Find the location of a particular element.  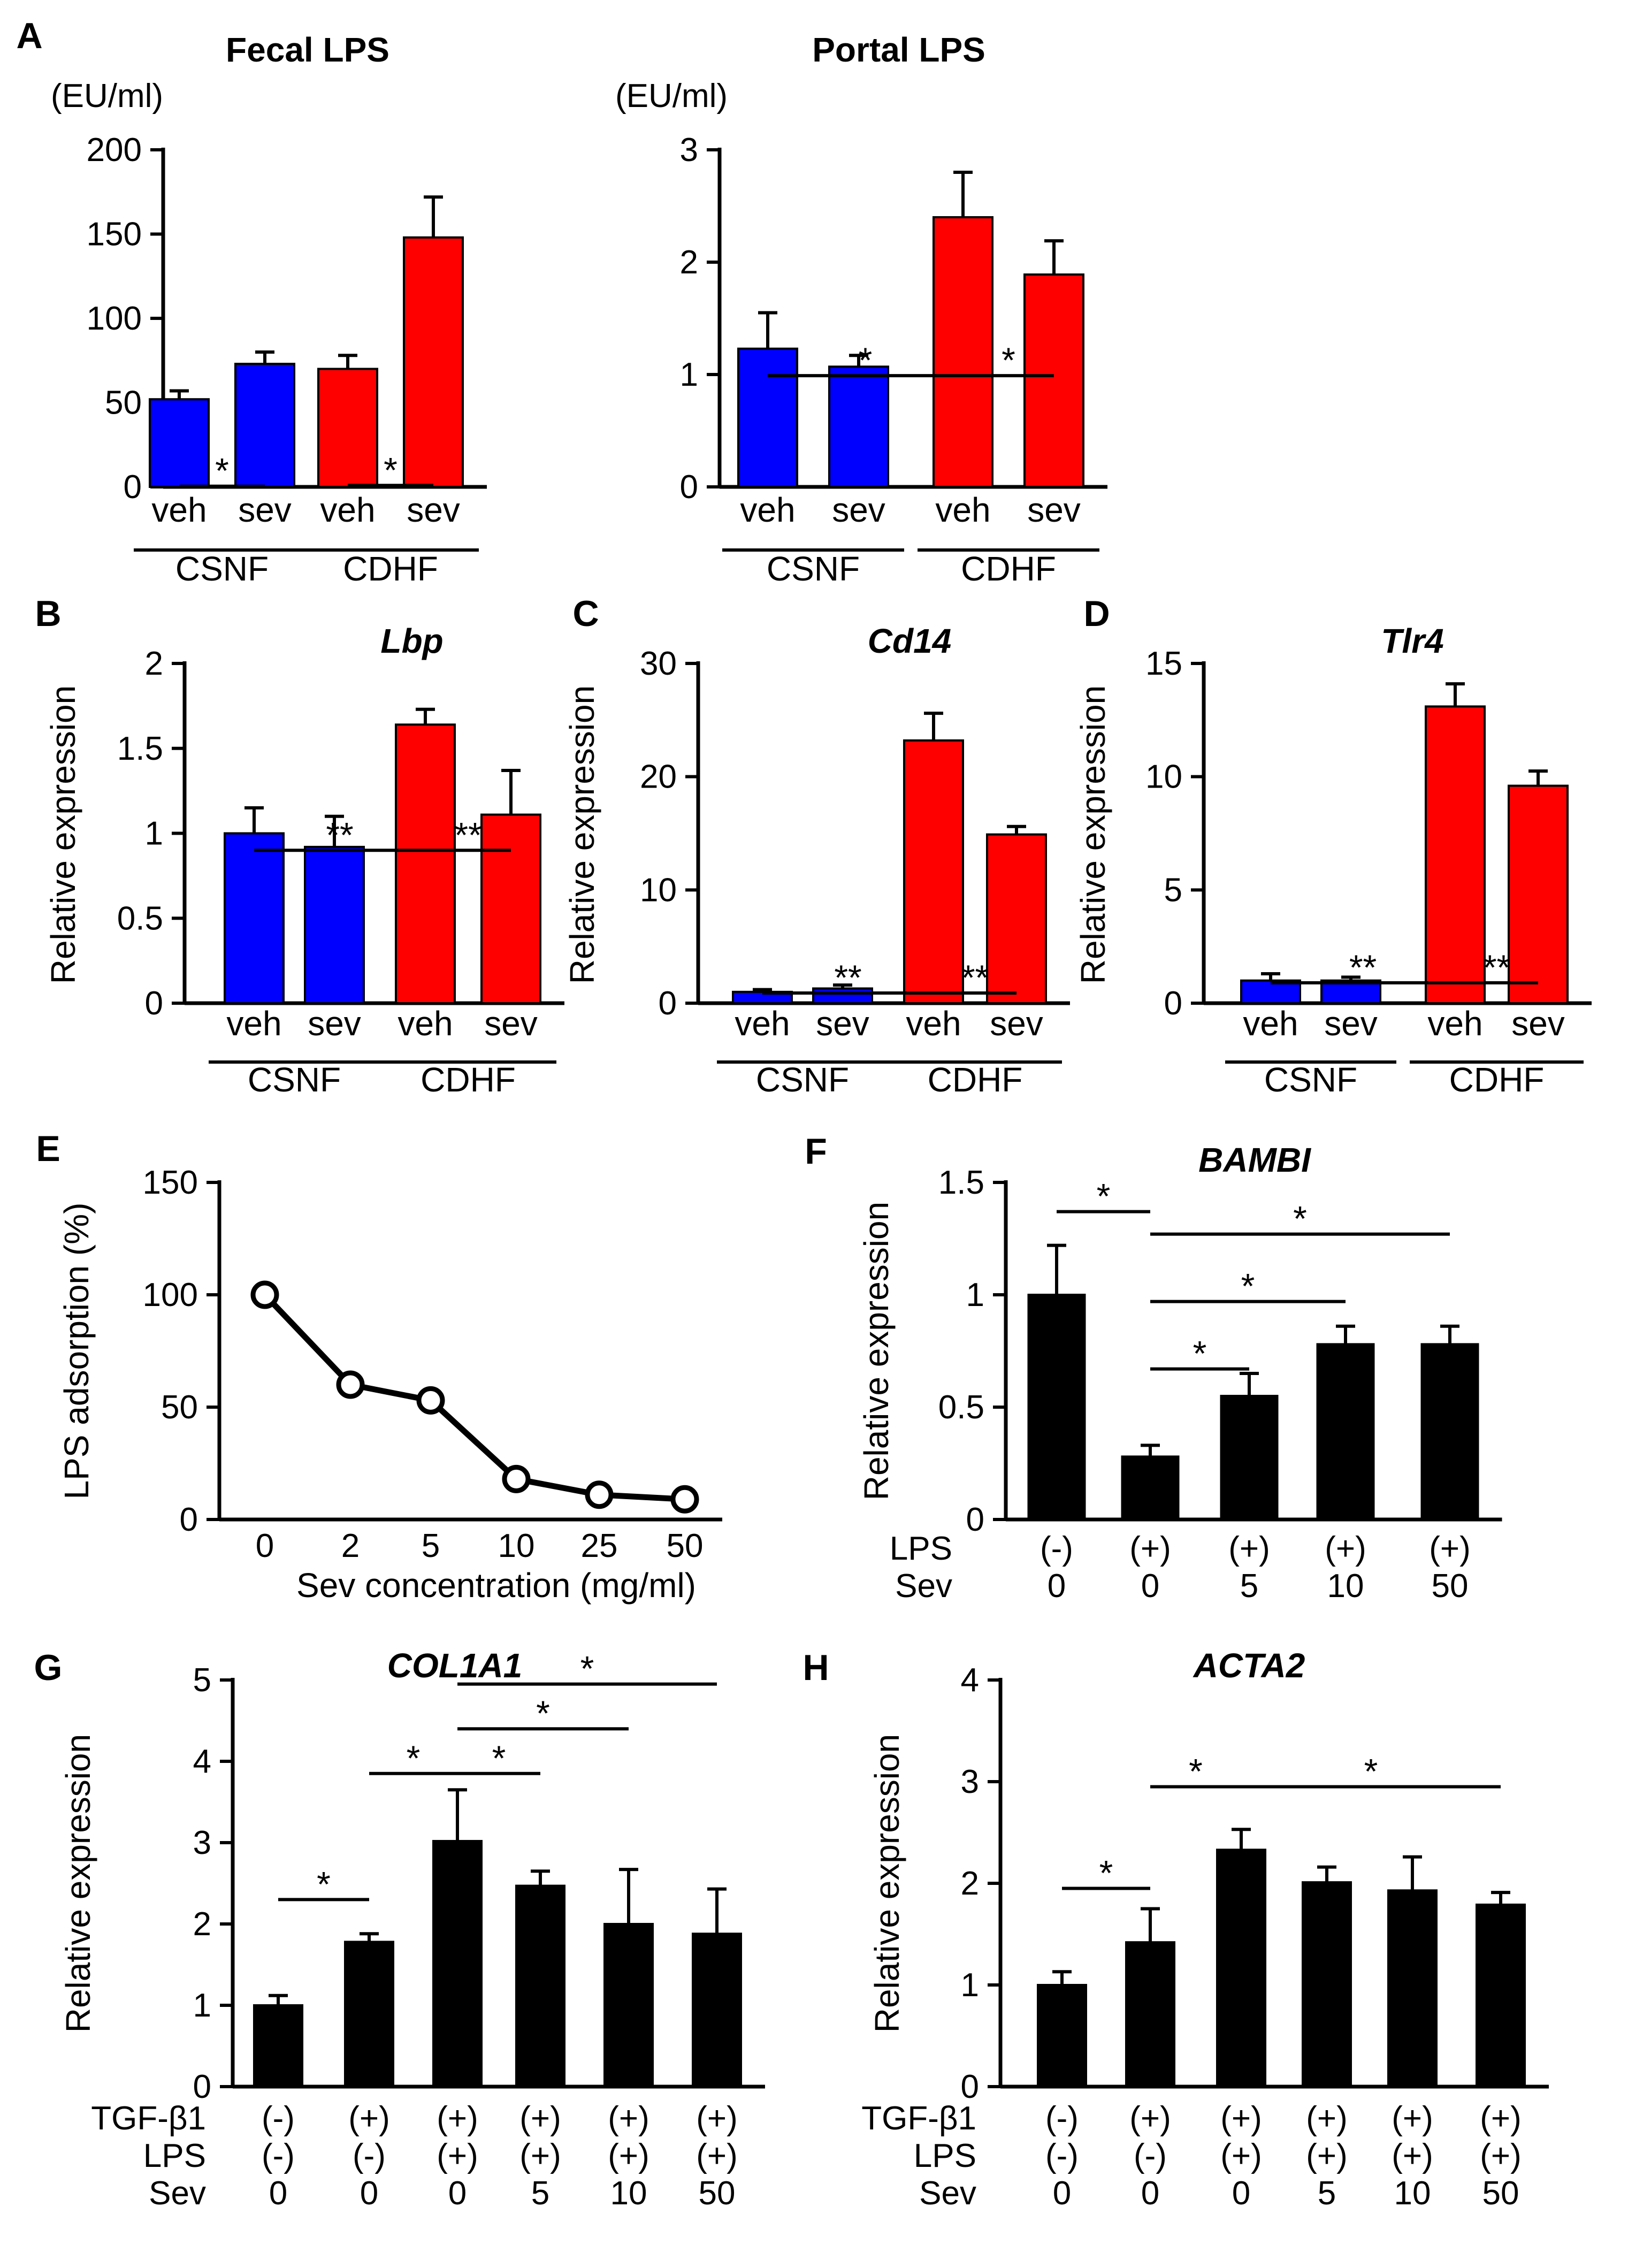

y-tick-label: 5 is located at coordinates (202, 1680).